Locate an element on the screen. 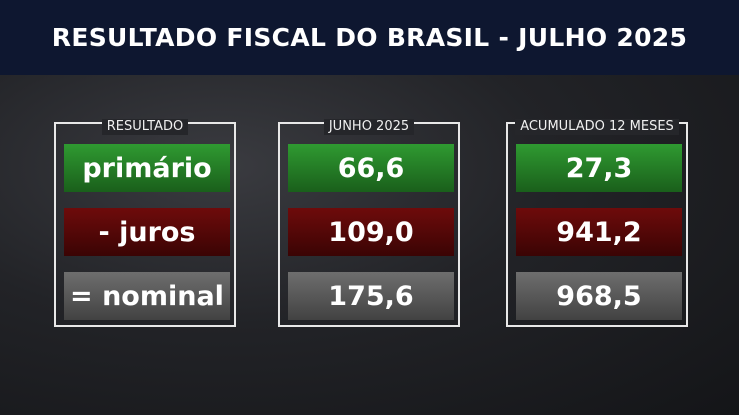 This screenshot has height=415, width=739. cell: 27,3 is located at coordinates (599, 168).